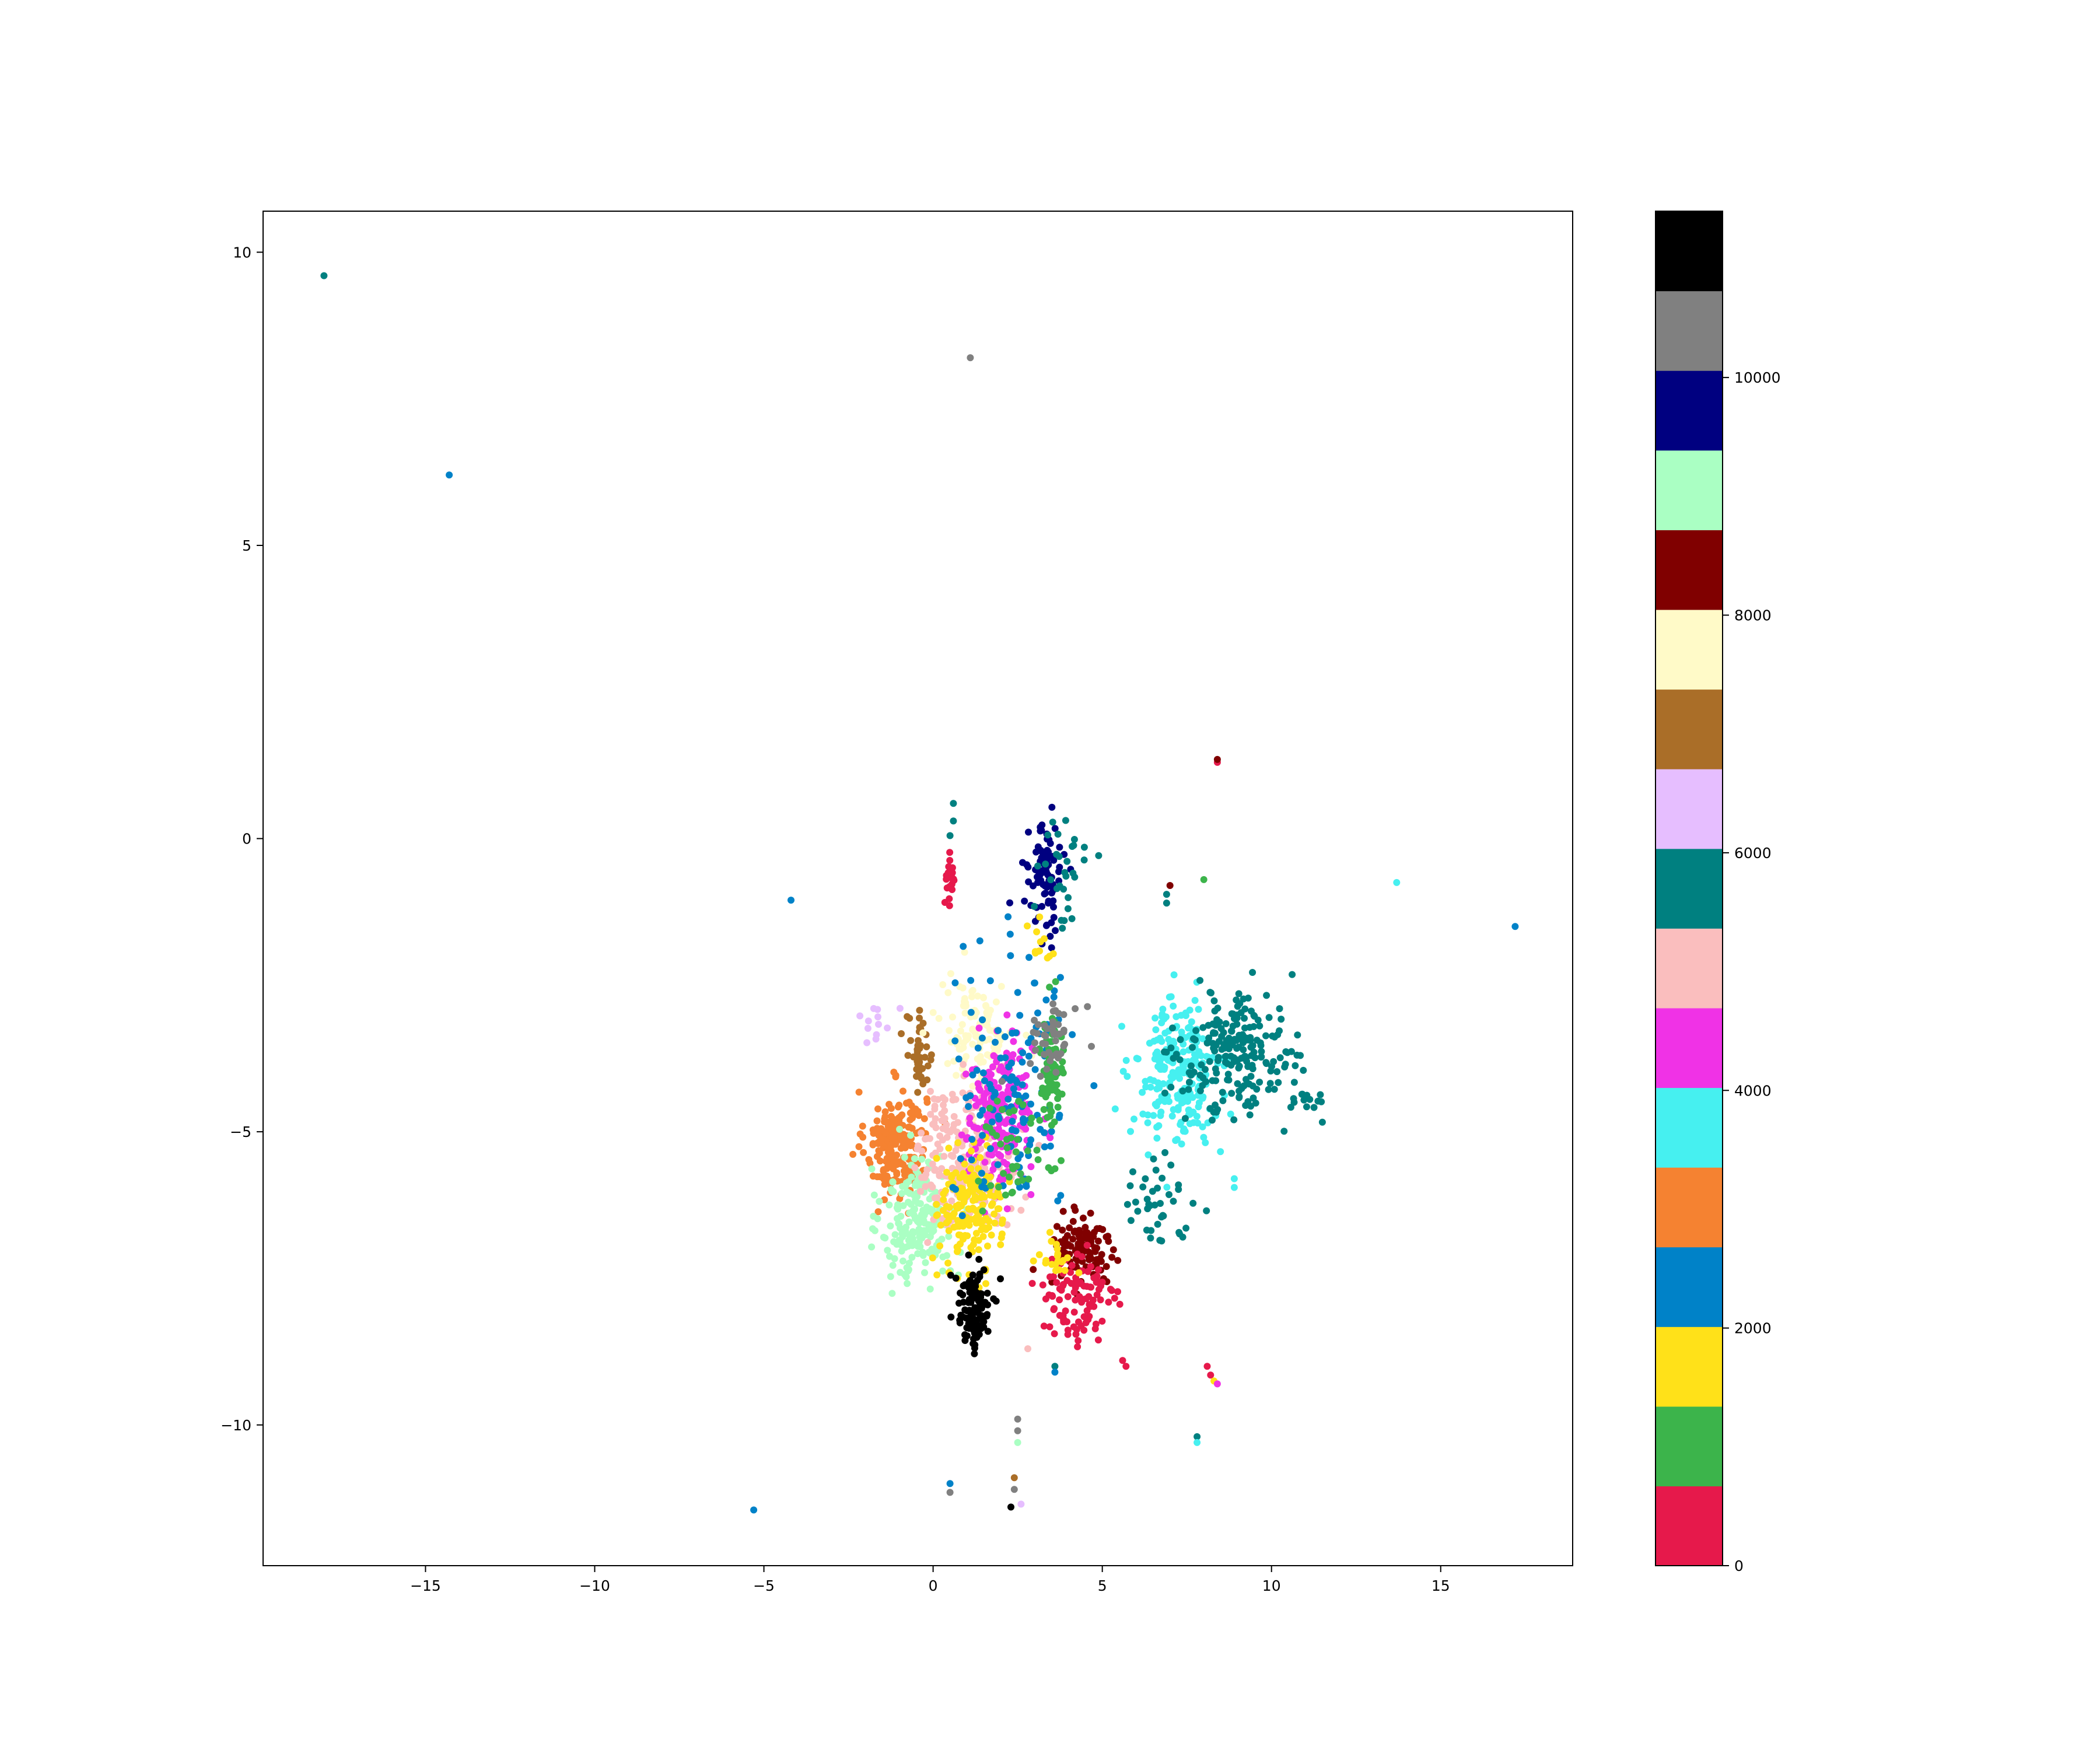 This screenshot has height=1750, width=2100. I want to click on x-tick-label: 5, so click(1102, 1585).